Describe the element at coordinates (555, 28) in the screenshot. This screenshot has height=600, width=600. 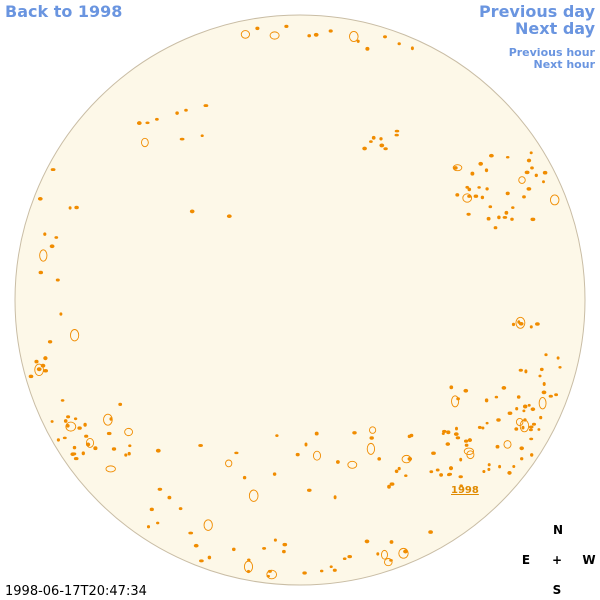
I see `next-day-link: Next day` at that location.